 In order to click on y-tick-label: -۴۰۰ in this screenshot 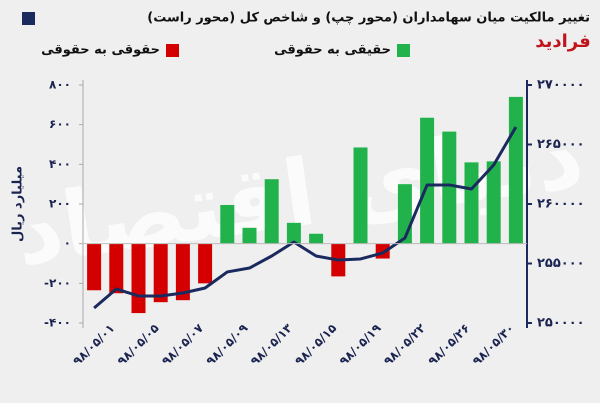, I will do `click(57, 323)`.